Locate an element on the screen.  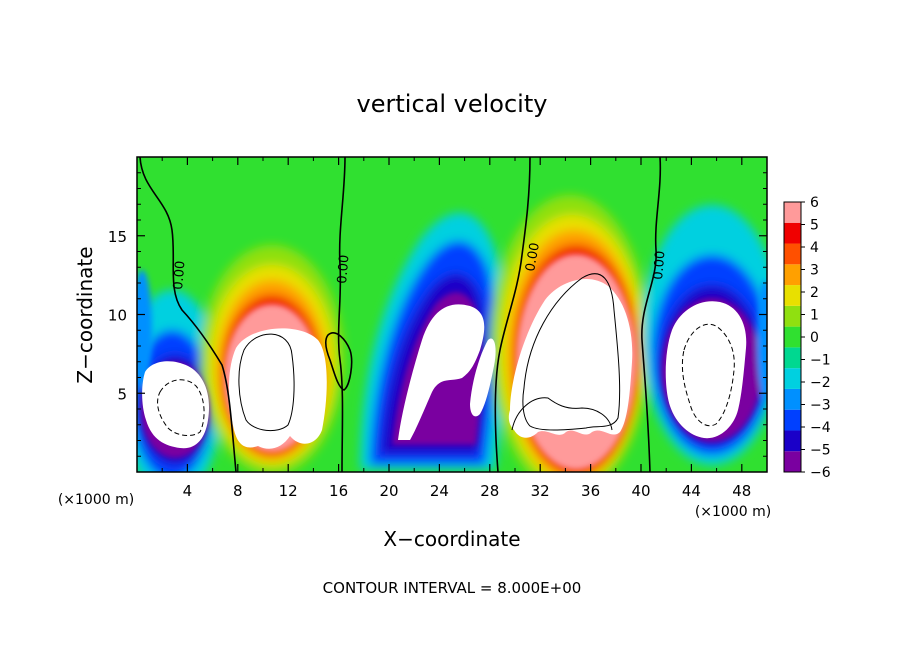
zero-contour-2-loop is located at coordinates (339, 361).